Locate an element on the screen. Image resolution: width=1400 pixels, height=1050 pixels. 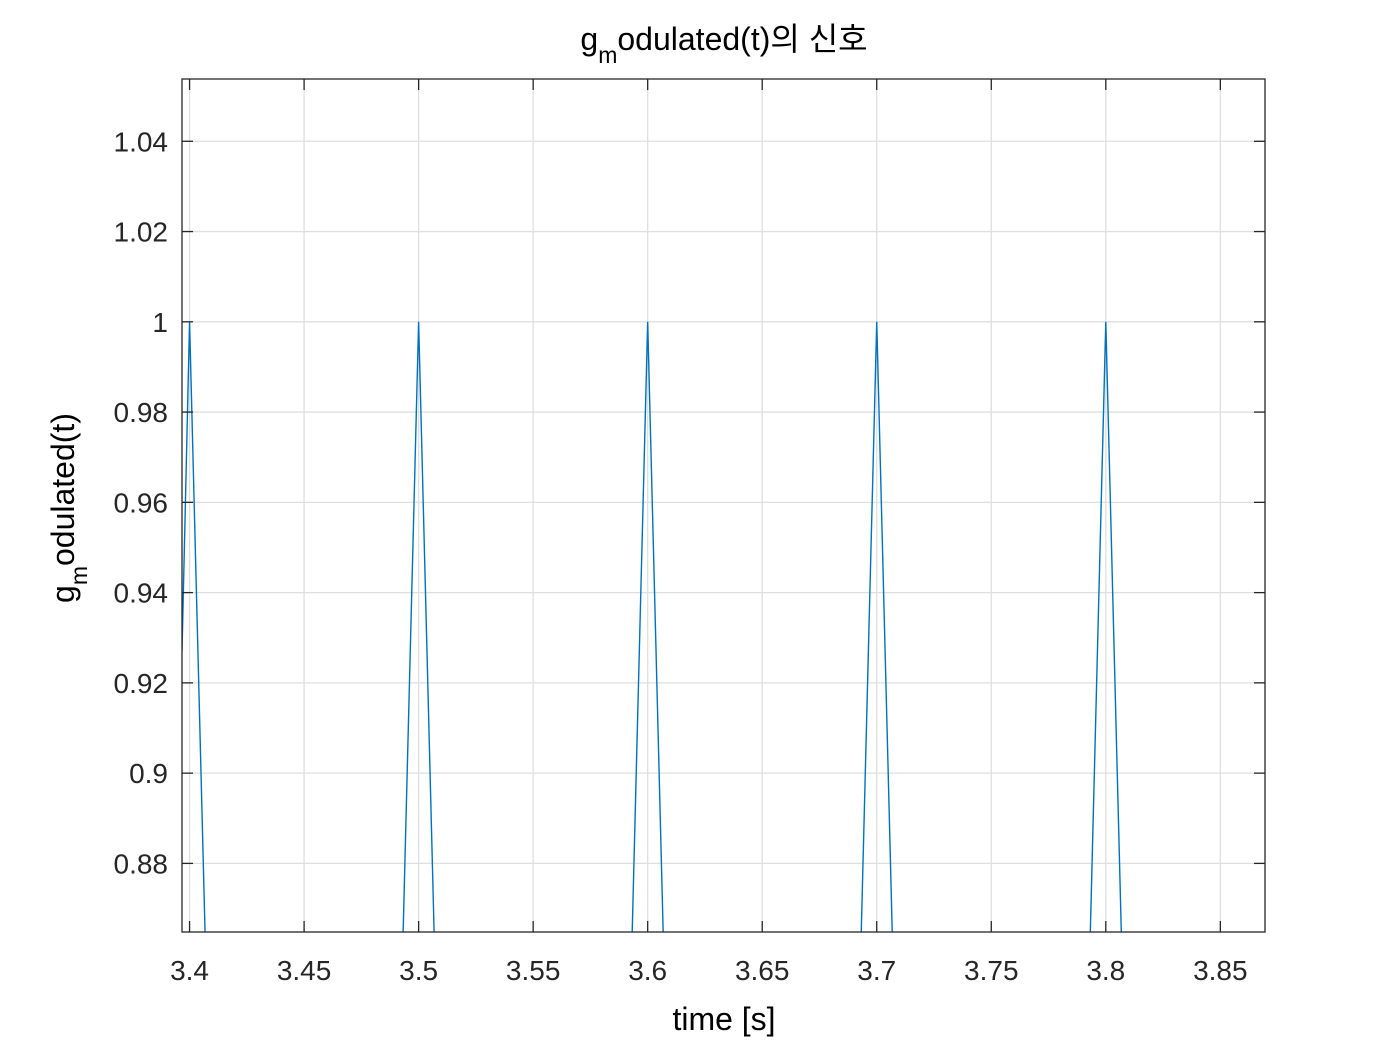
y-tick-label: 0.88 is located at coordinates (141, 863).